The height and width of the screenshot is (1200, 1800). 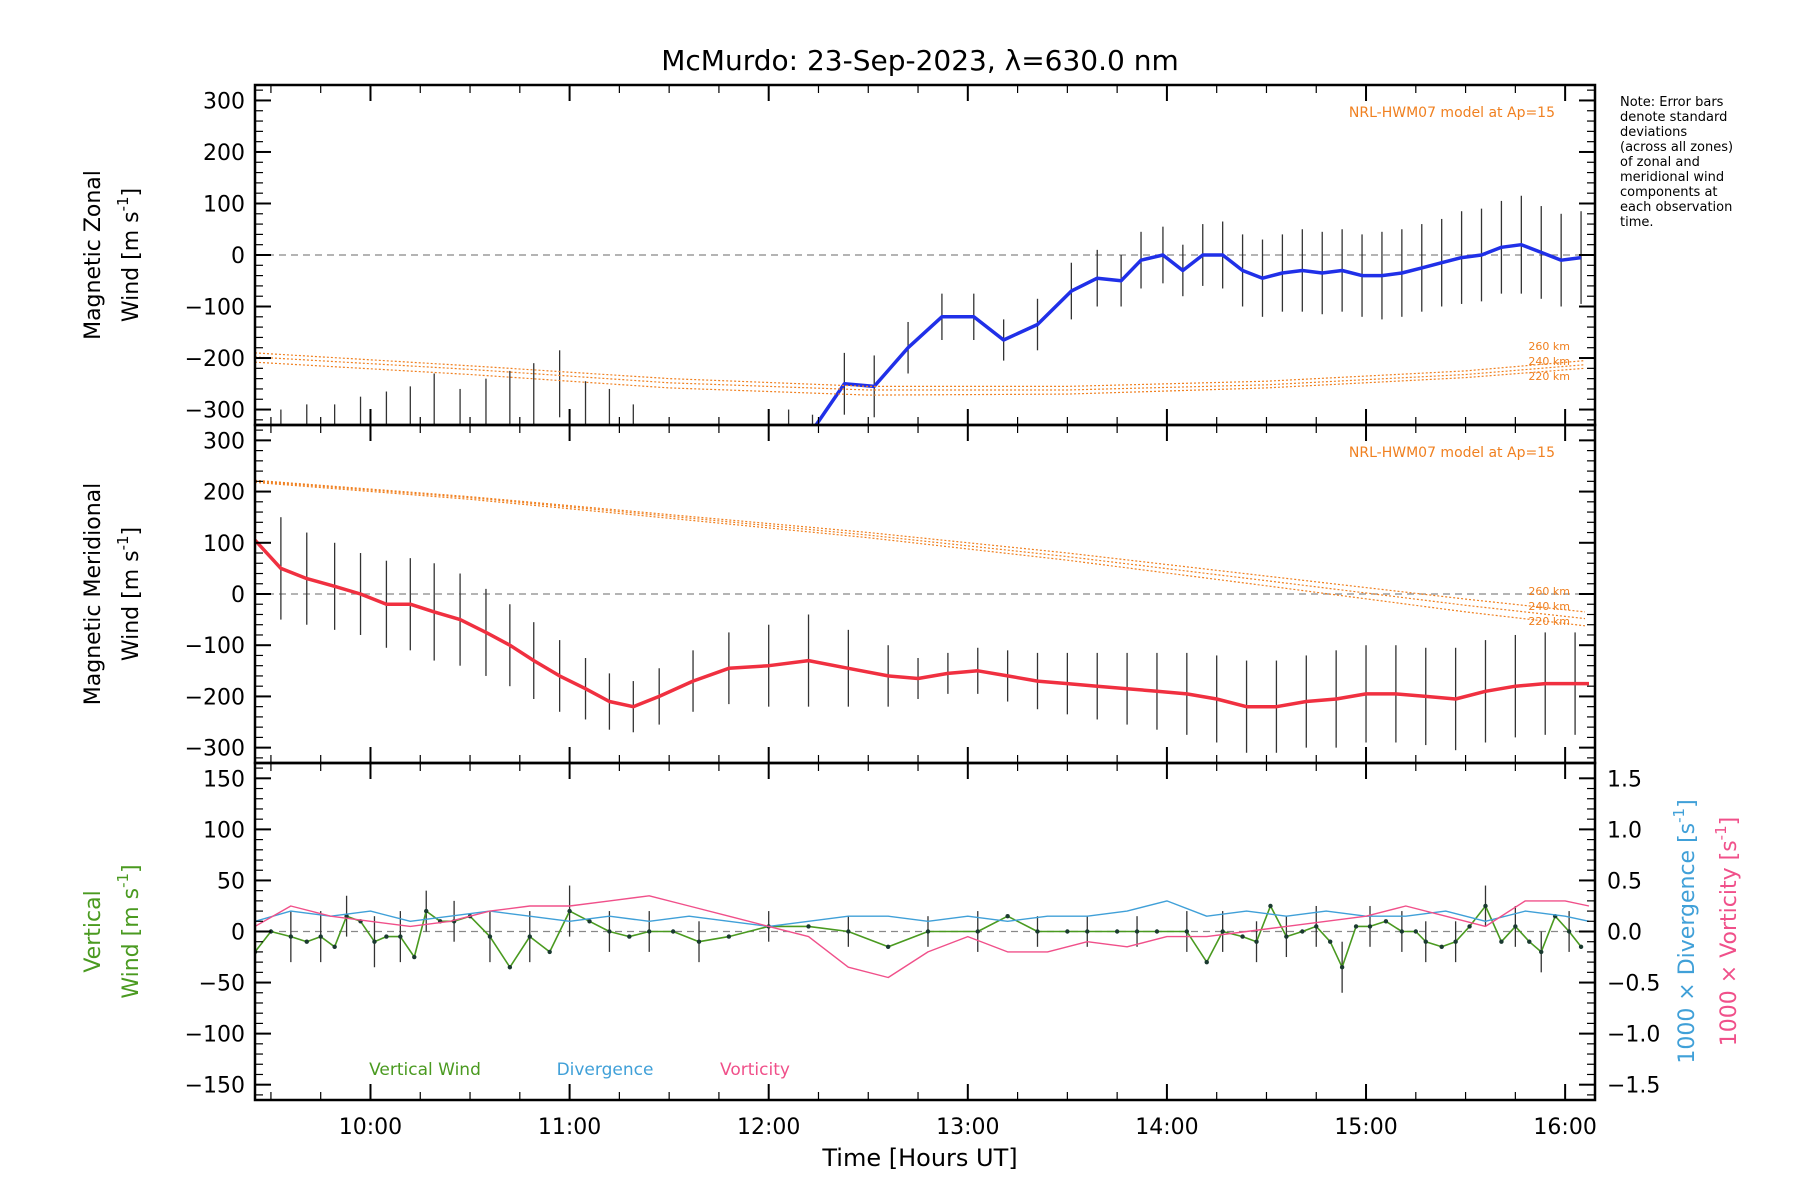 I want to click on y-tick-label: −200, so click(x=215, y=359).